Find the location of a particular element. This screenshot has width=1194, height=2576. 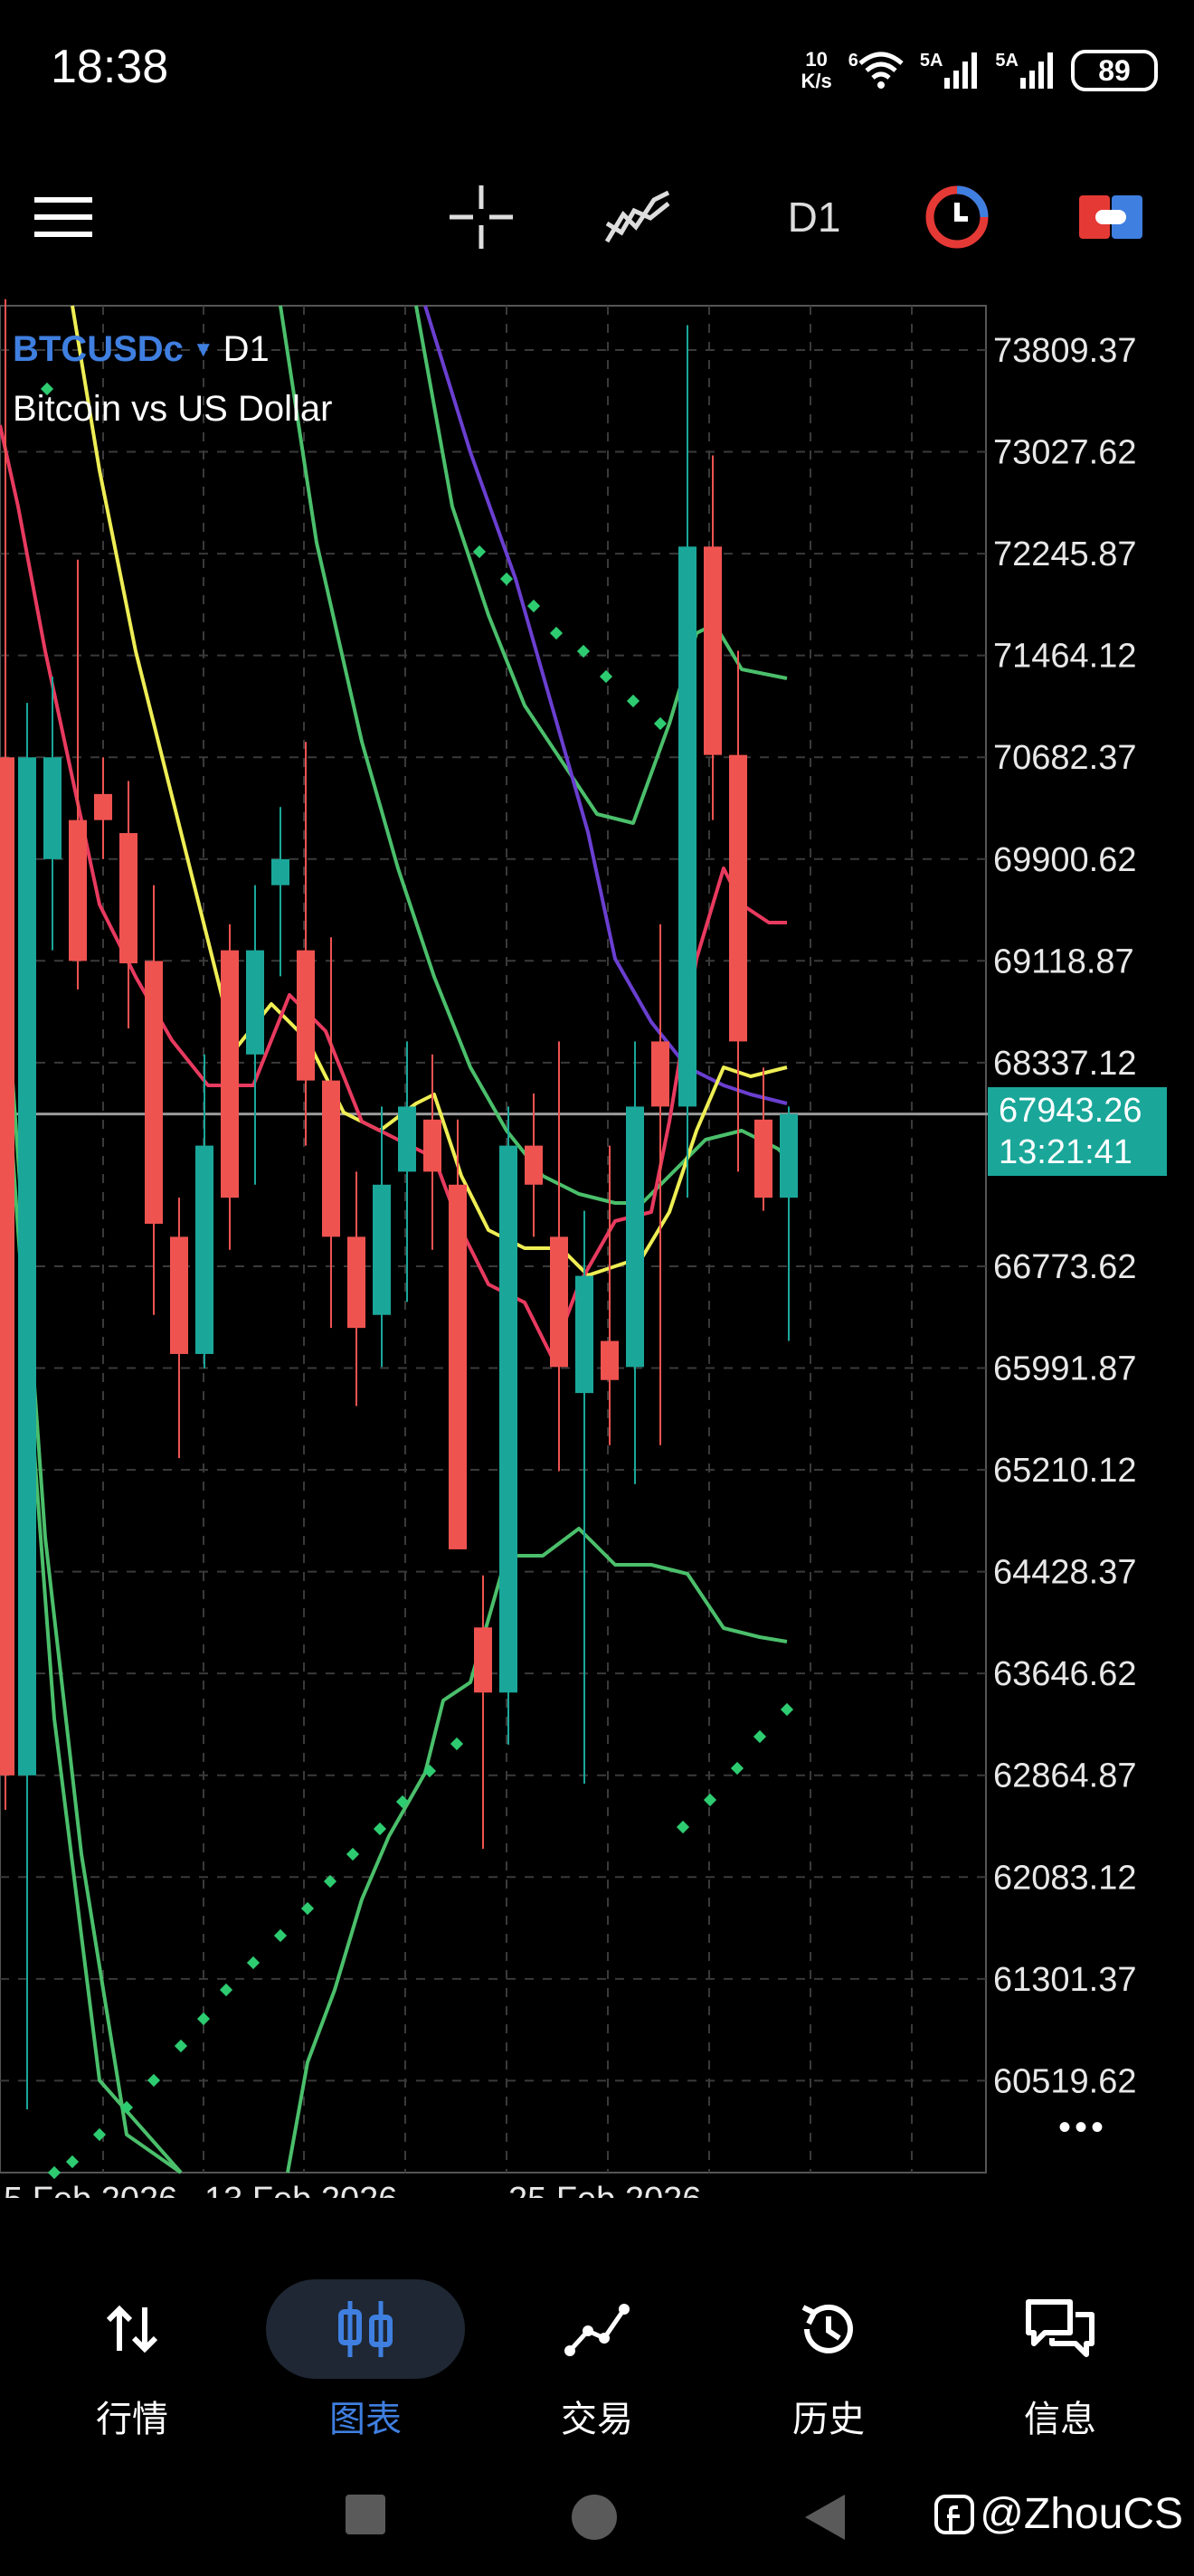

symbol-selector: BTCUSDc ▼ D1 is located at coordinates (141, 349).